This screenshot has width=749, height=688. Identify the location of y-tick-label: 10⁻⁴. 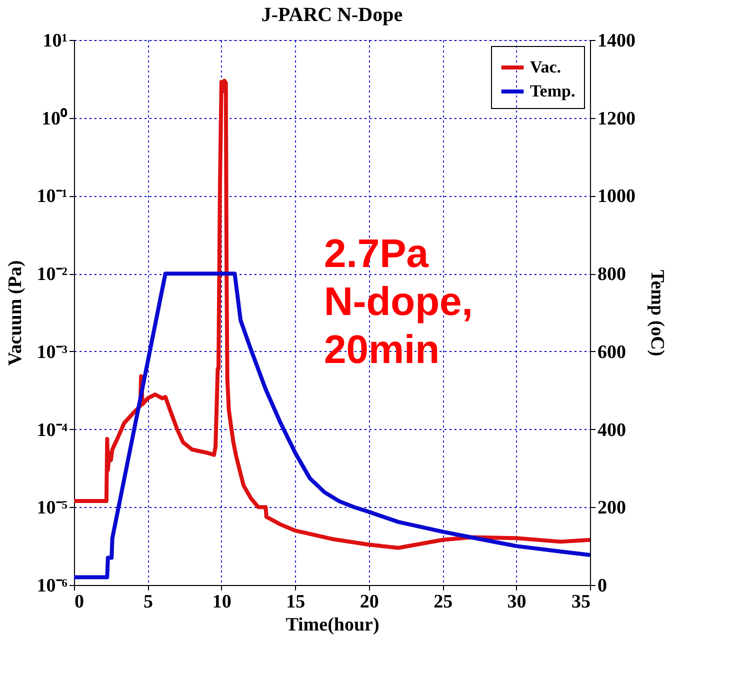
(52, 430).